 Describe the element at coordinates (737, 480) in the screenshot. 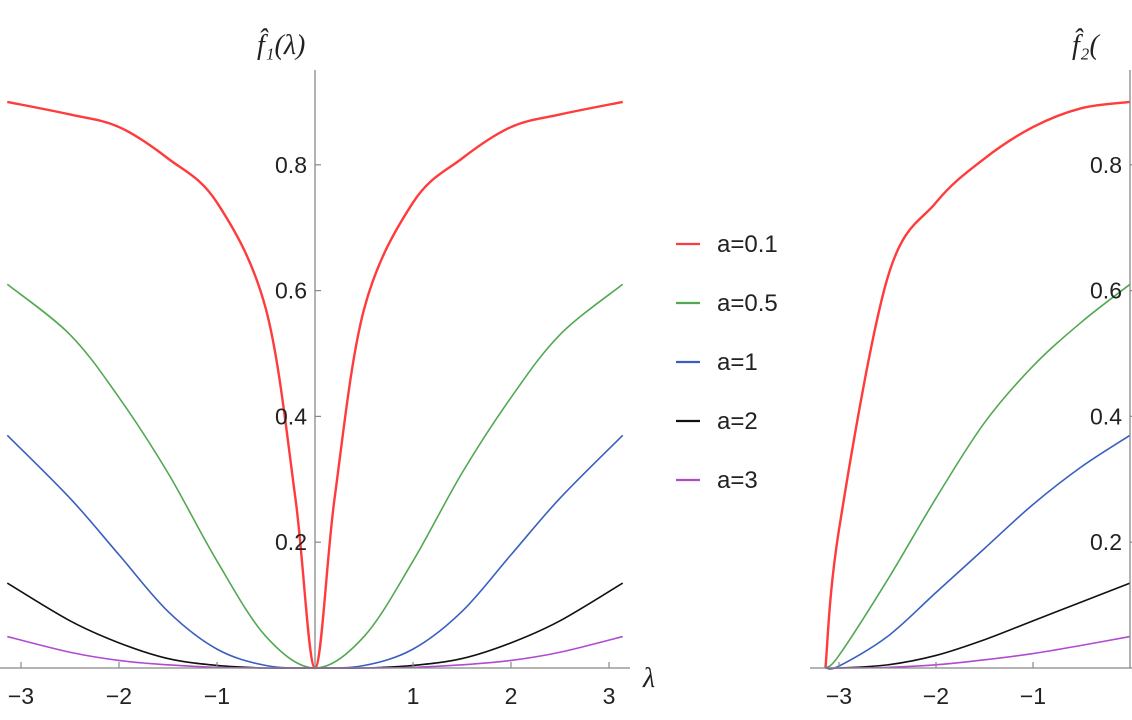

I see `legend-label-4: a=3` at that location.